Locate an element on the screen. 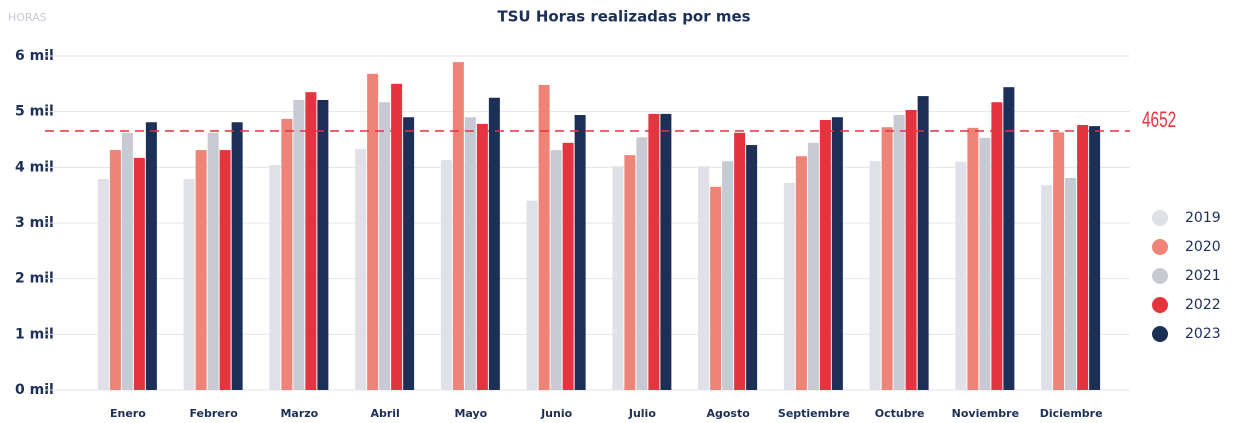 This screenshot has height=423, width=1233. reference-label: 4652 is located at coordinates (1159, 120).